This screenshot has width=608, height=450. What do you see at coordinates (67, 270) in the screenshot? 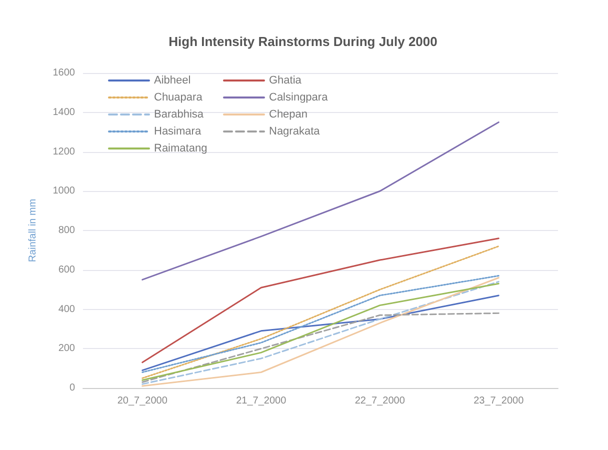
I see `y-tick-label: 600` at bounding box center [67, 270].